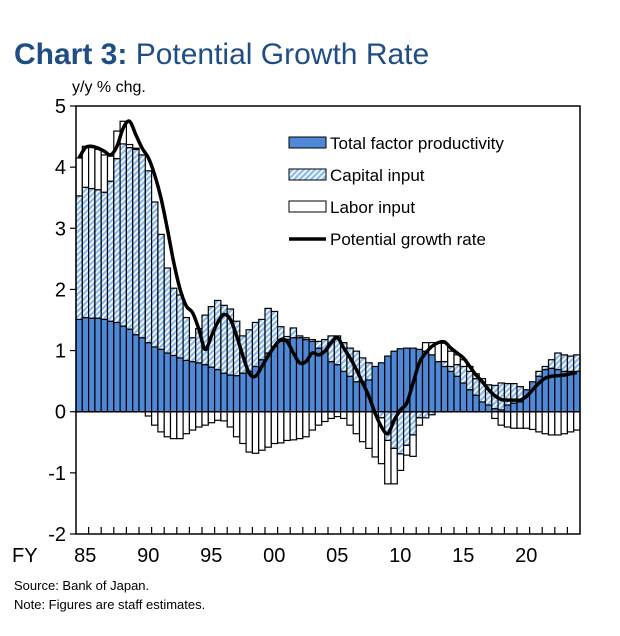 This screenshot has width=620, height=636. Describe the element at coordinates (221, 55) in the screenshot. I see `chart-title: Chart 3: Potential Growth Rate` at that location.